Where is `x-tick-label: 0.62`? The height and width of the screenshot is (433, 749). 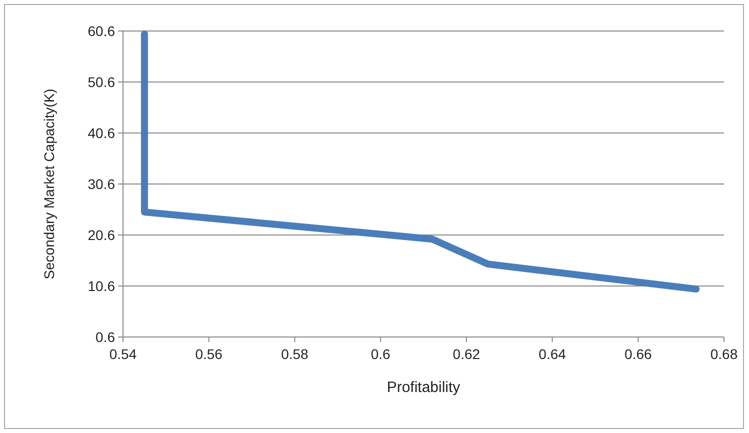 x-tick-label: 0.62 is located at coordinates (466, 354).